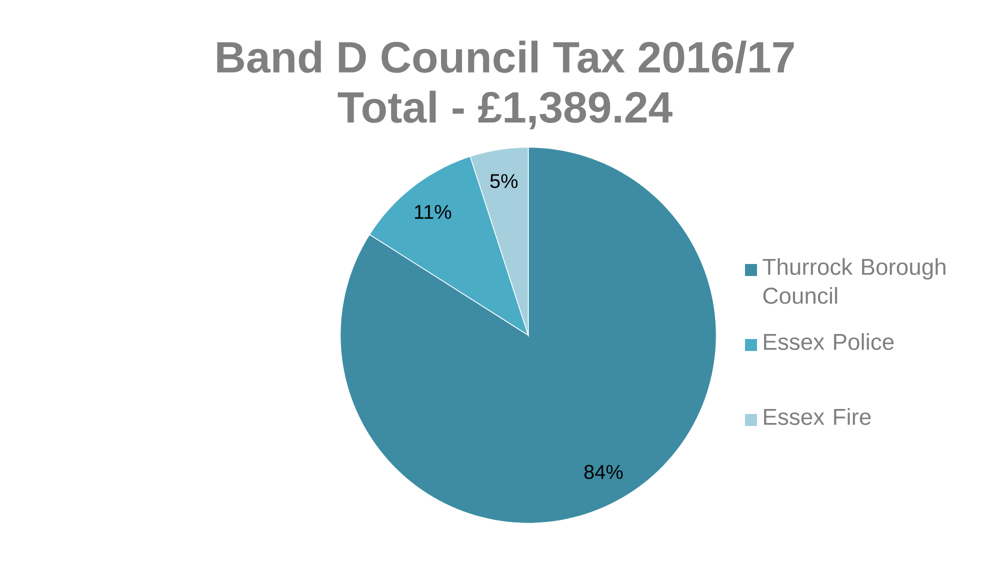  Describe the element at coordinates (433, 211) in the screenshot. I see `data-label: 11%` at that location.